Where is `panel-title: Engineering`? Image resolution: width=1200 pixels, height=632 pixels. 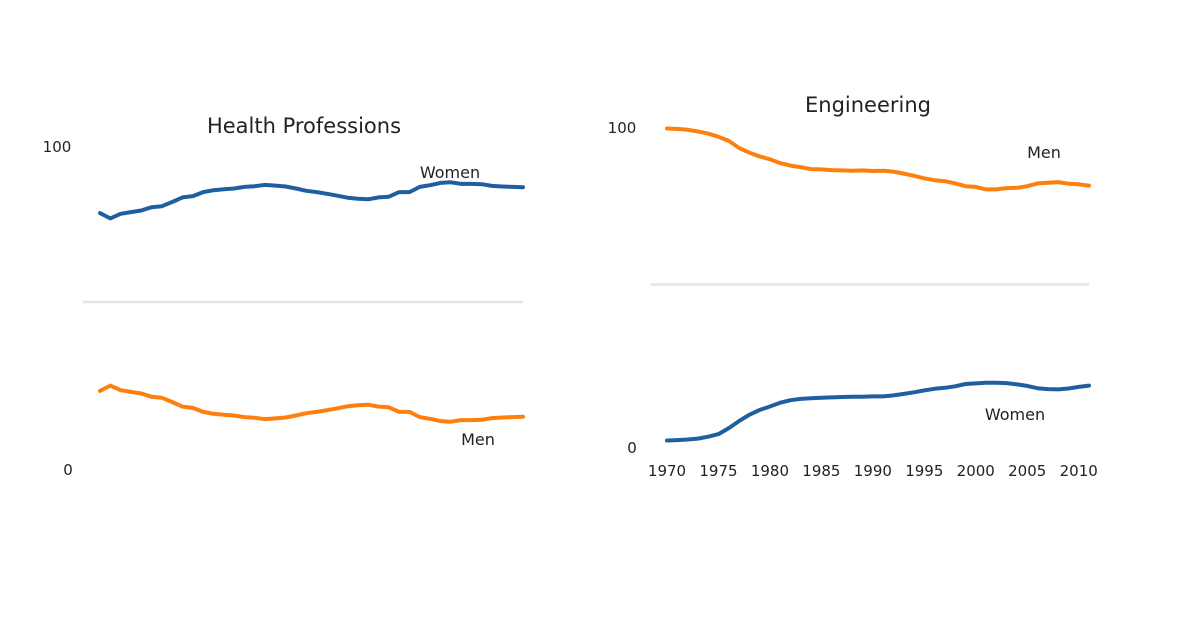 panel-title: Engineering is located at coordinates (868, 105).